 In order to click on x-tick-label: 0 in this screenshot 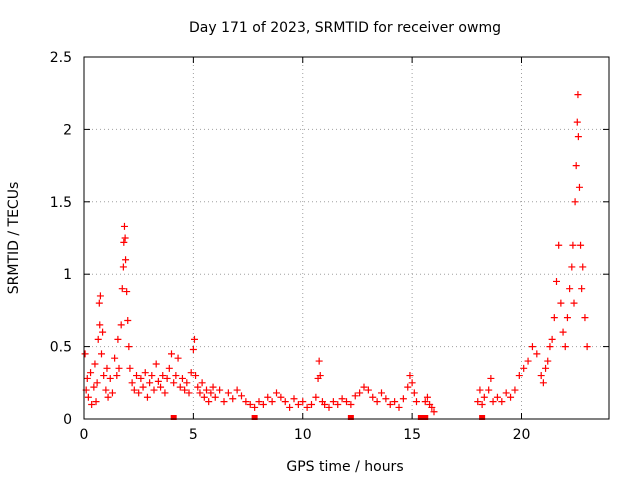, I will do `click(84, 435)`.